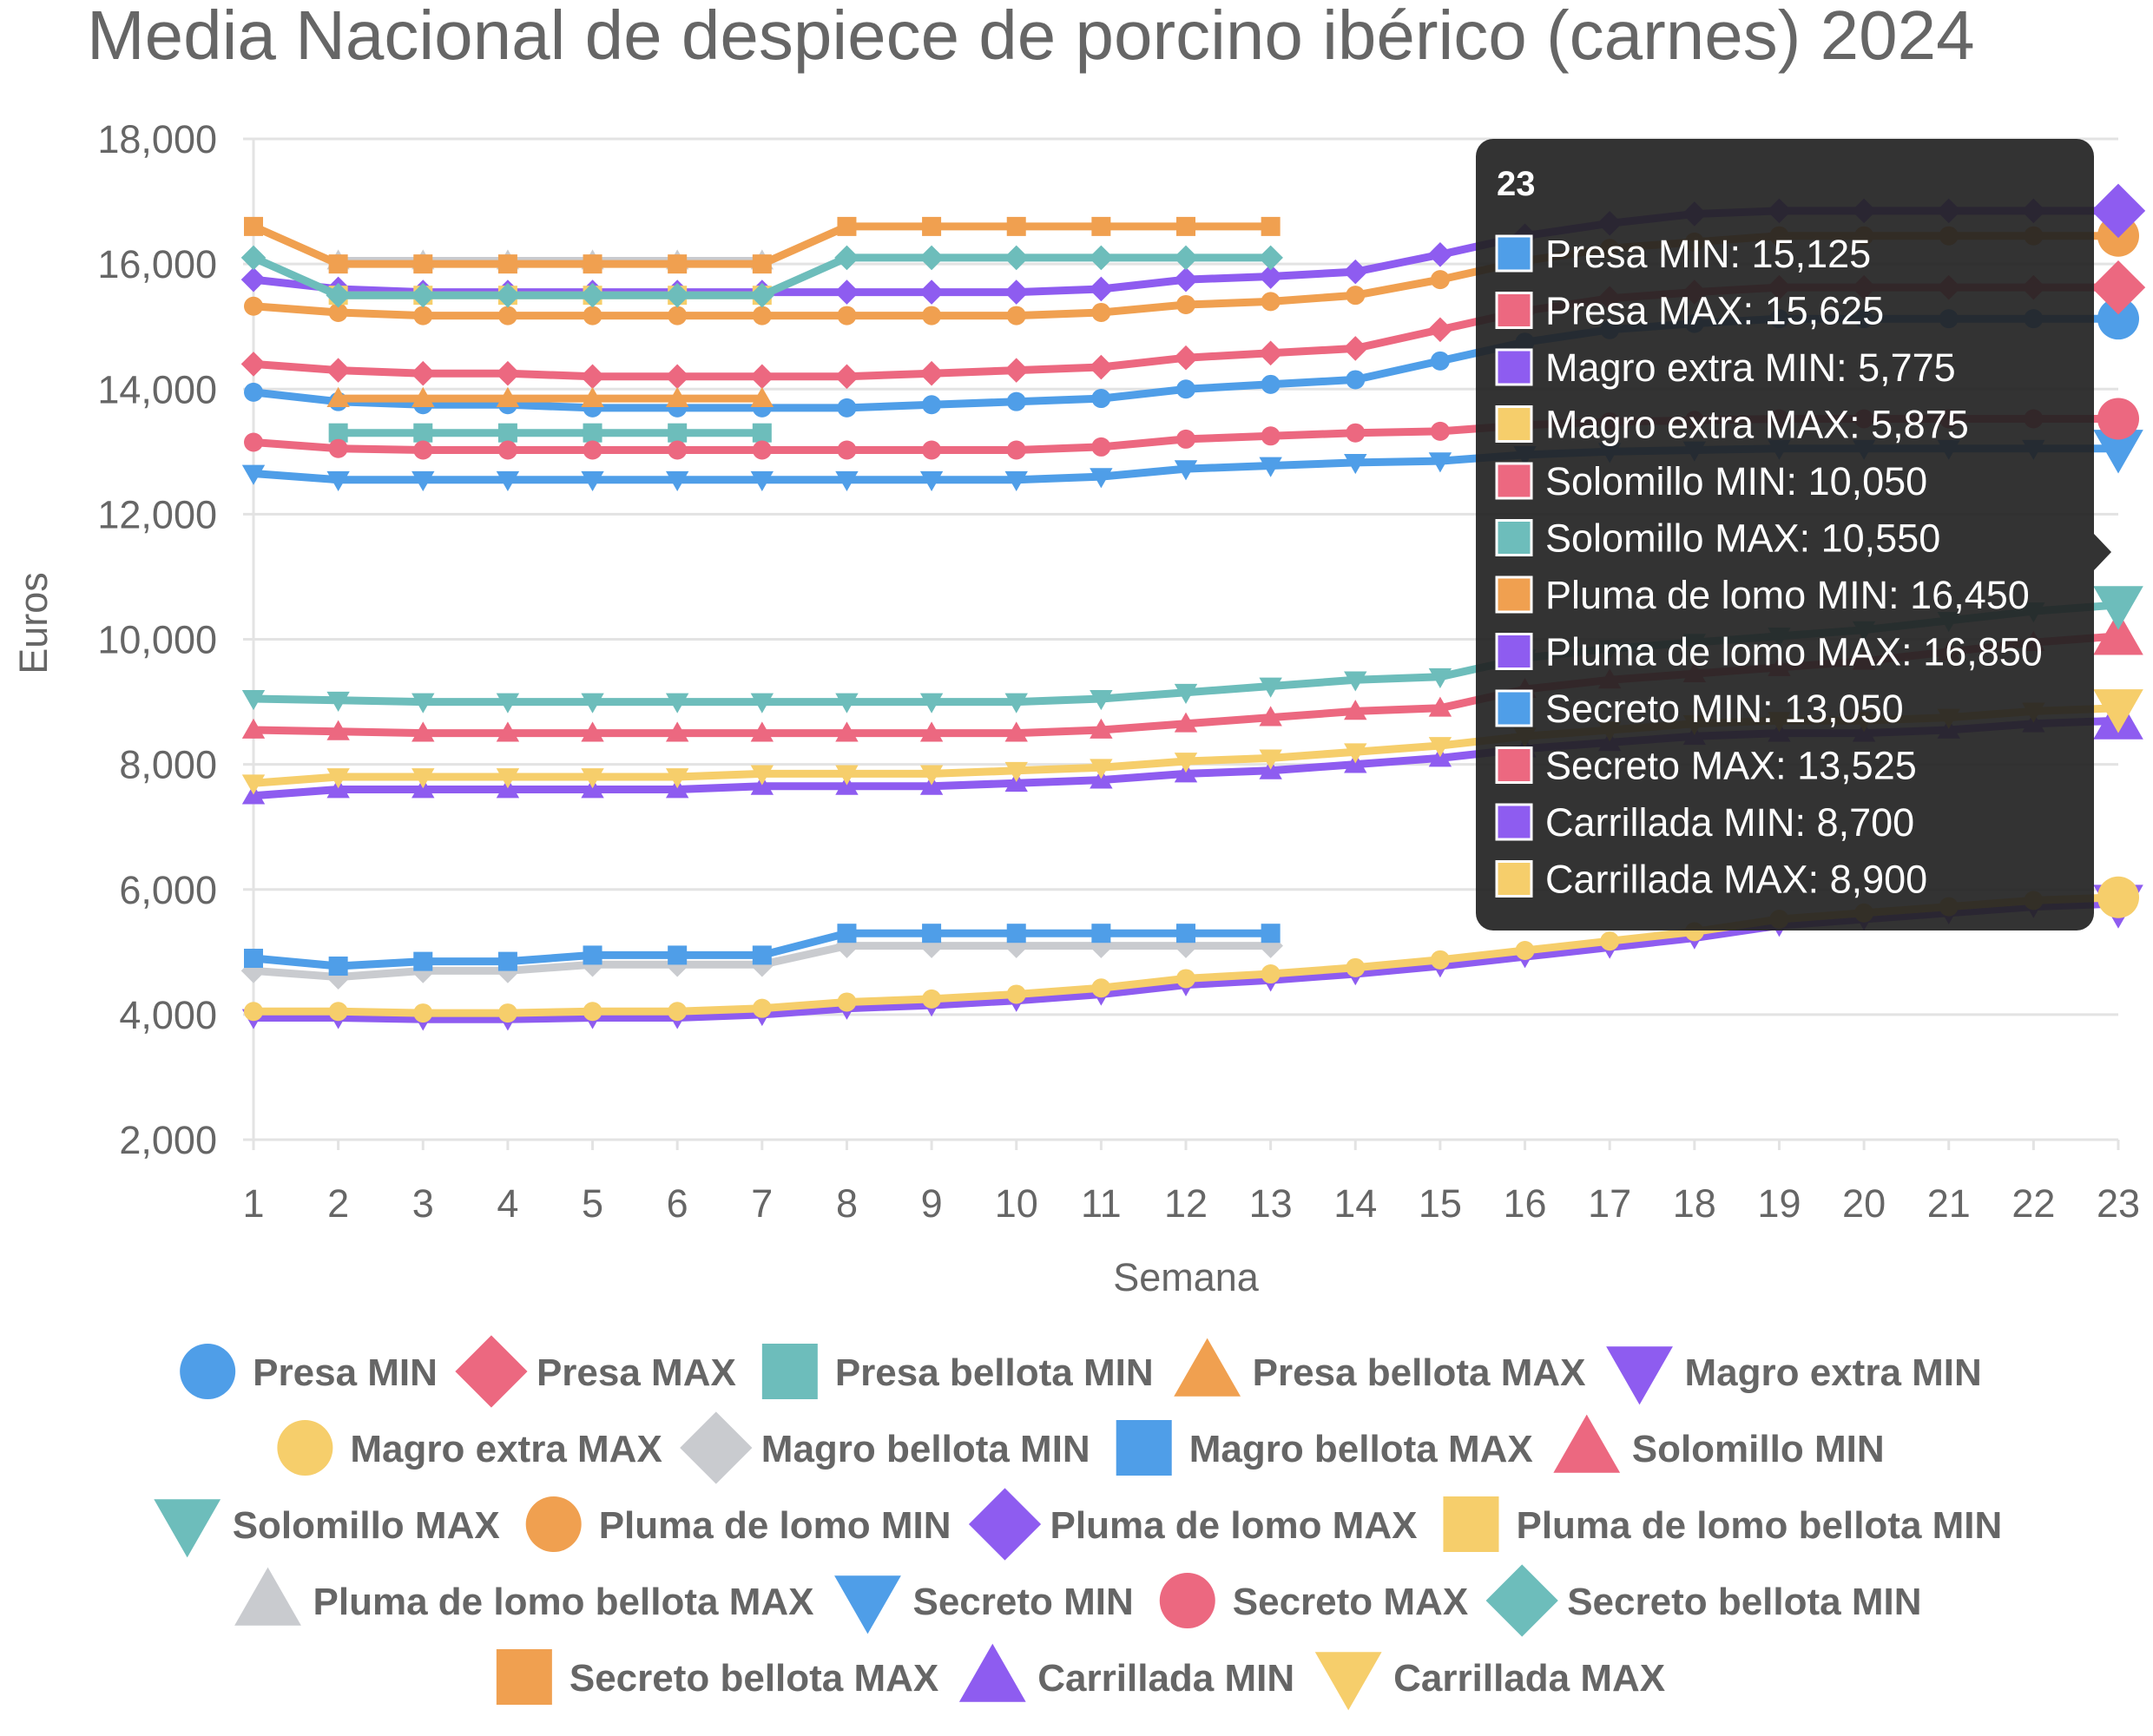 The height and width of the screenshot is (1736, 2153). I want to click on x-tick-label: 3, so click(423, 1203).